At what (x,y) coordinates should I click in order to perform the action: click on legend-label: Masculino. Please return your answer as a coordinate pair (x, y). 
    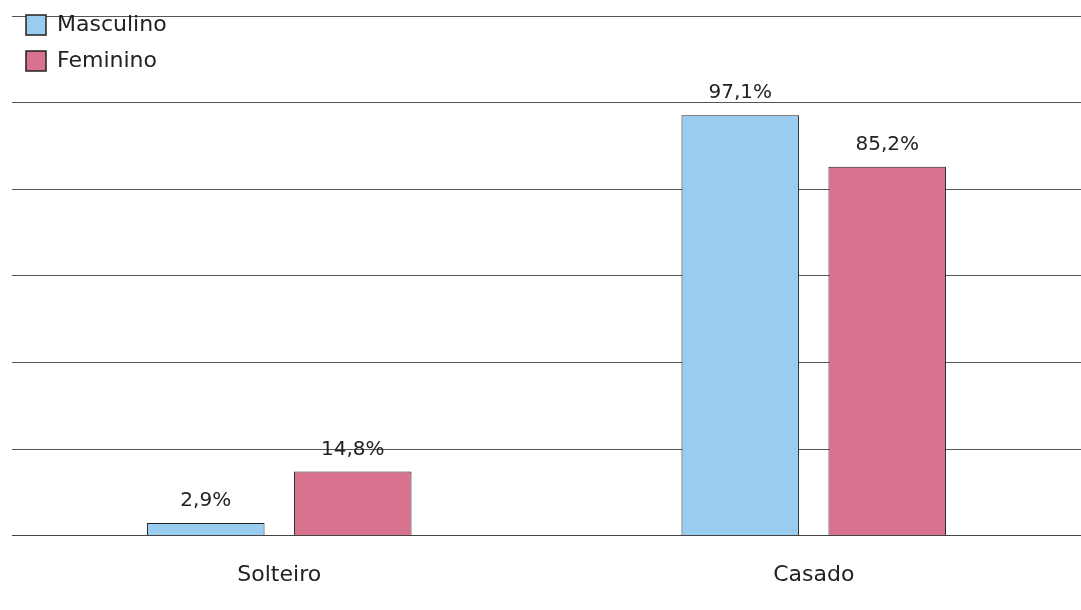
    Looking at the image, I should click on (112, 23).